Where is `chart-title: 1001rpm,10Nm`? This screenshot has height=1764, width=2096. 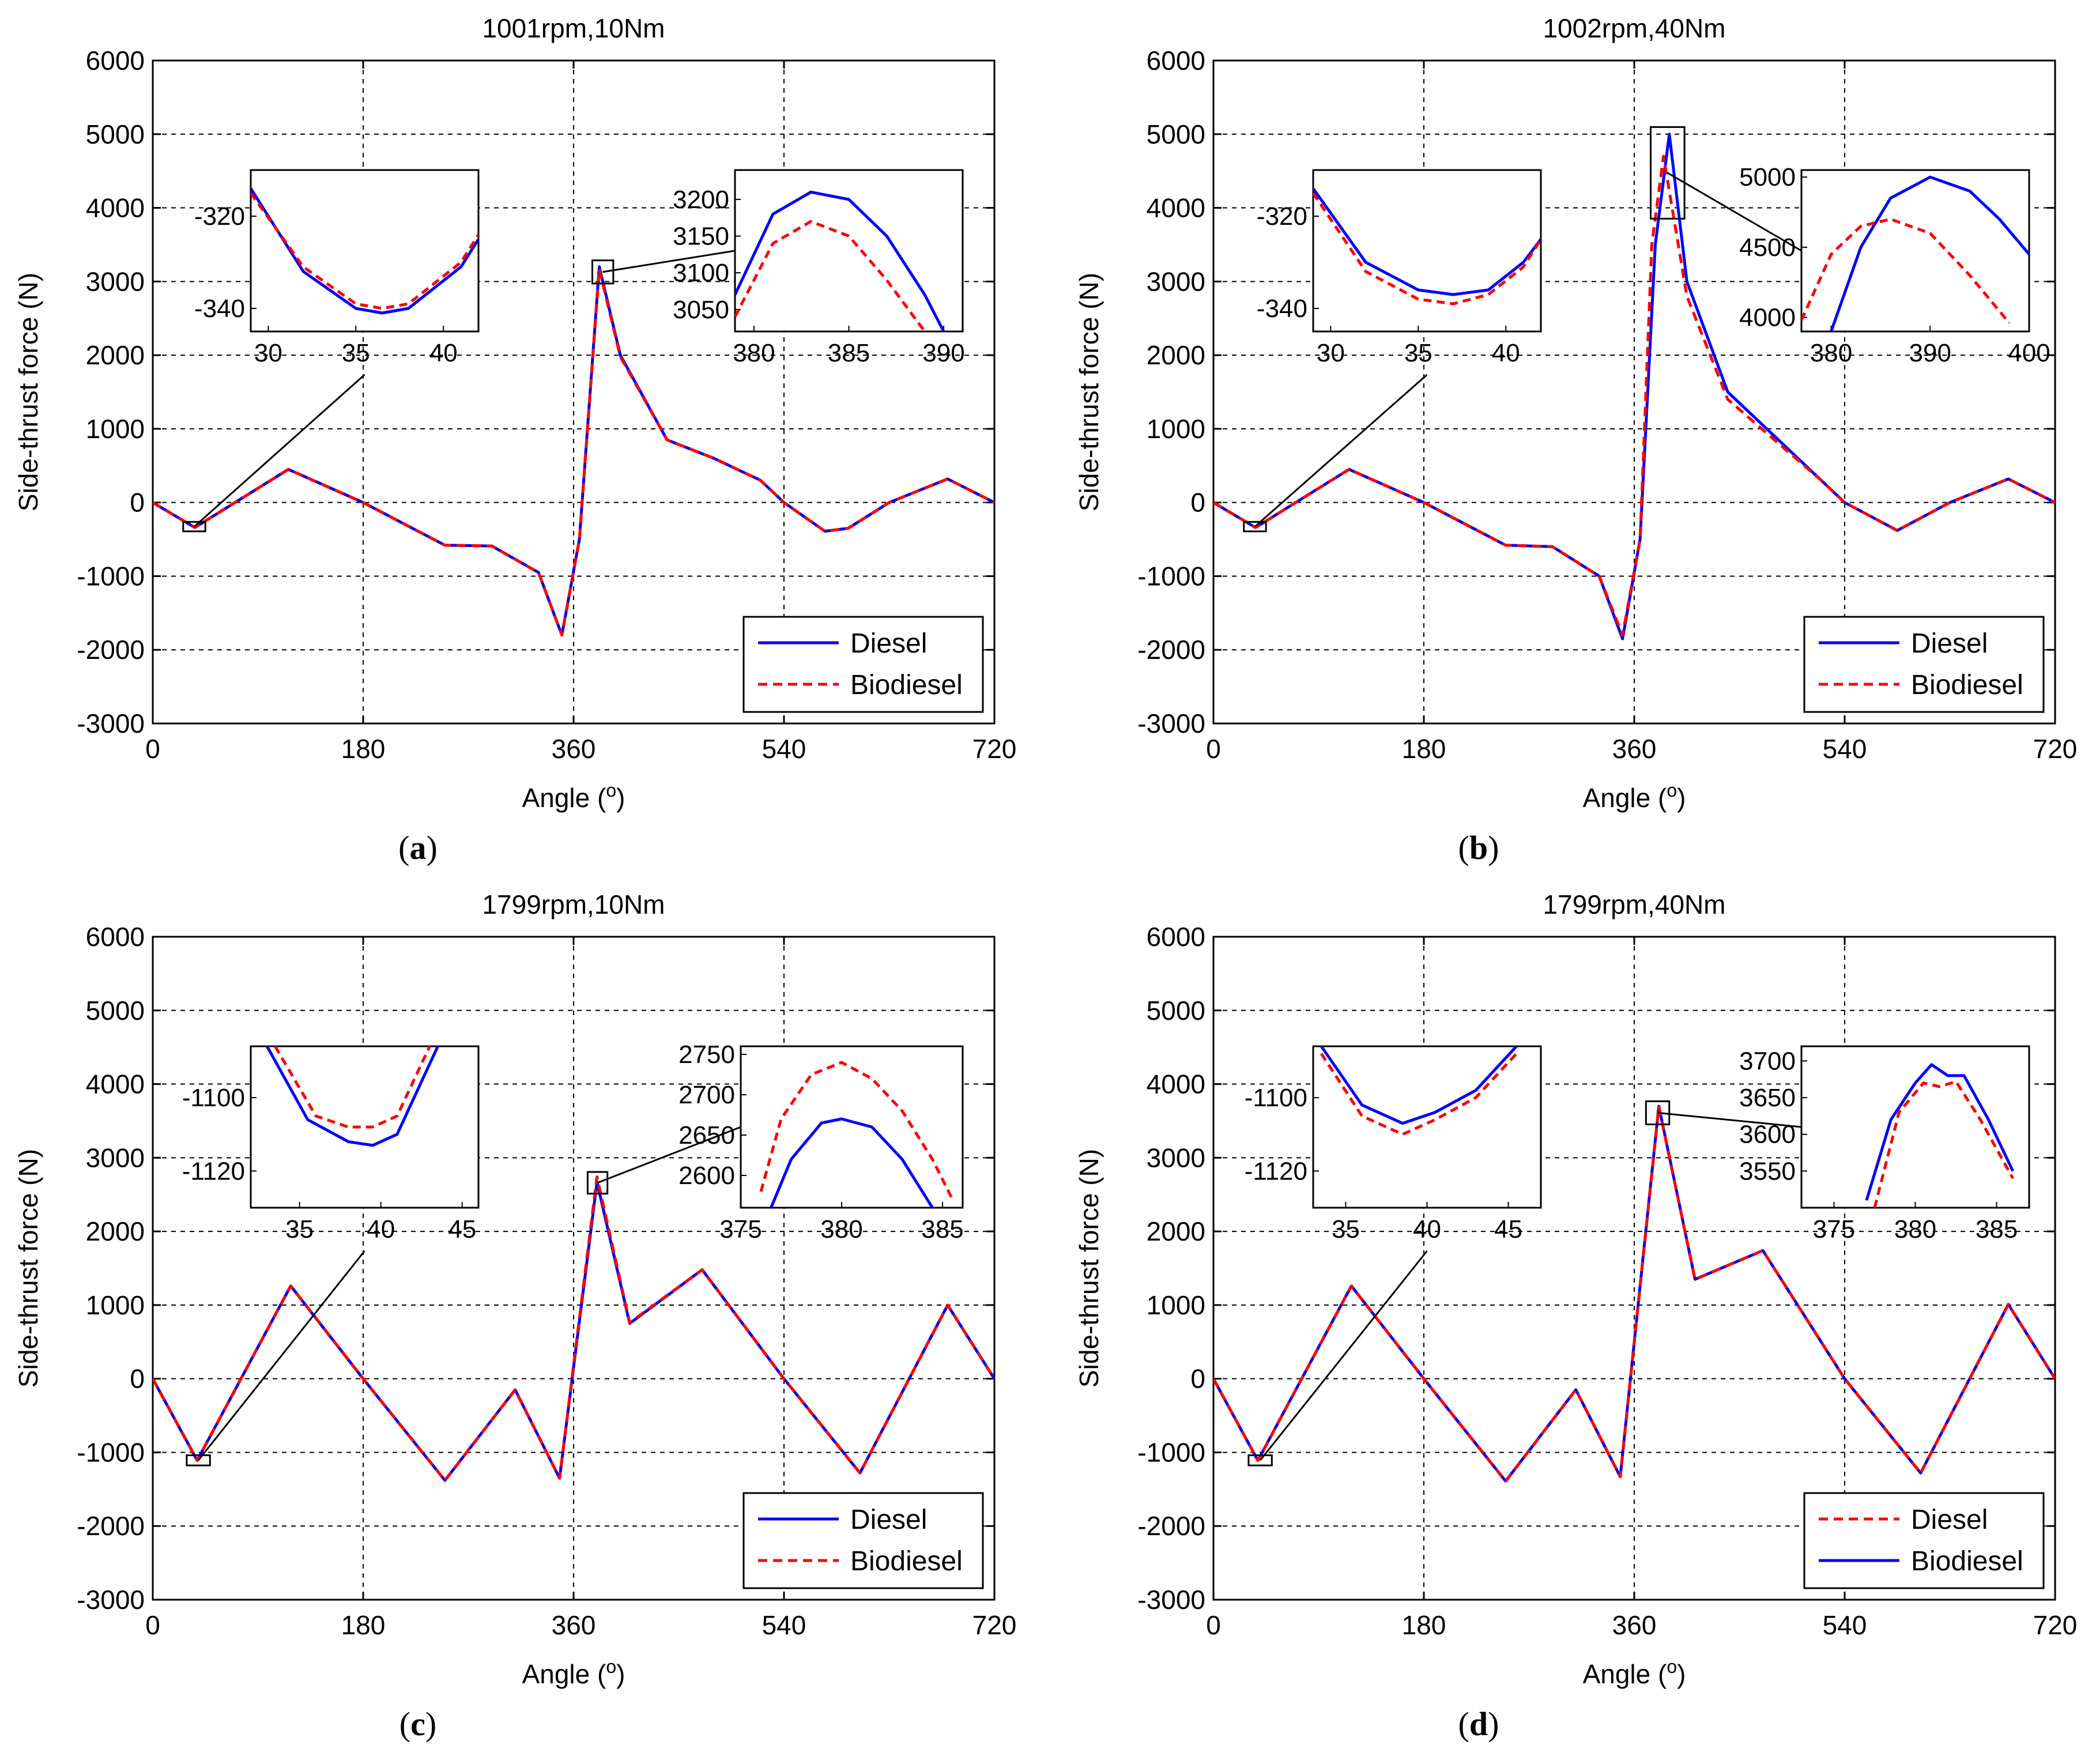 chart-title: 1001rpm,10Nm is located at coordinates (573, 28).